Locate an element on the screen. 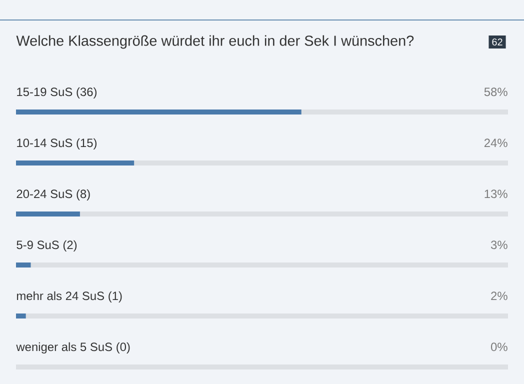  data-label: 0% is located at coordinates (499, 347).